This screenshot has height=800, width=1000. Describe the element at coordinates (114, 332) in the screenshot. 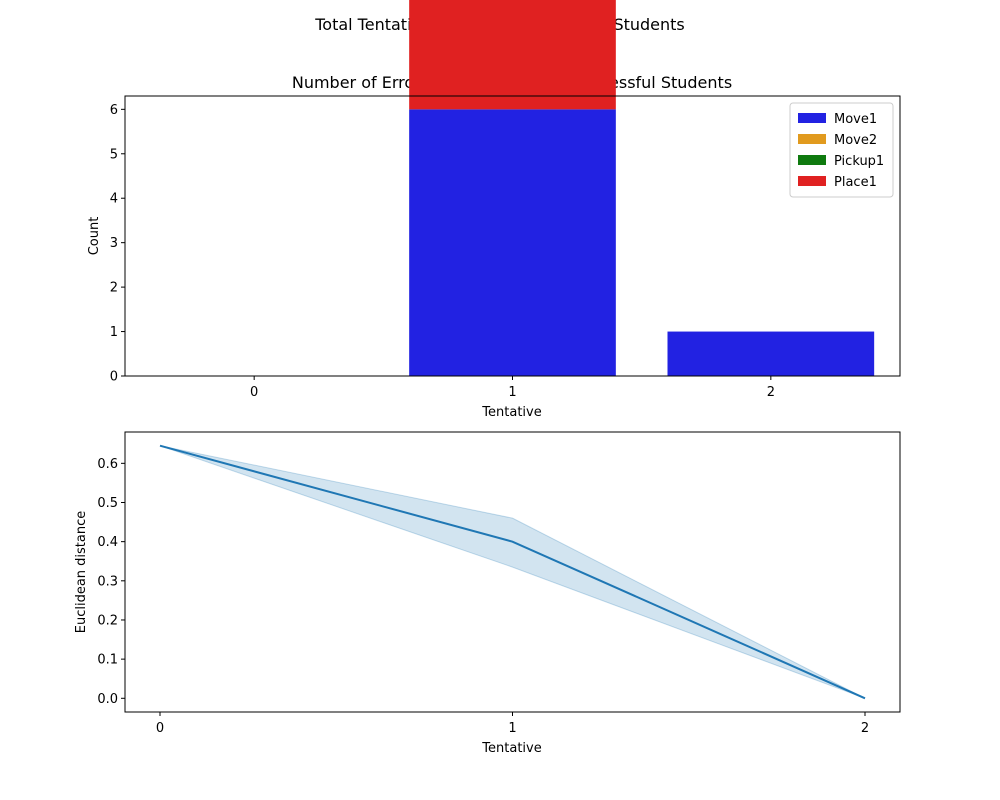

I see `y-tick-label: 1` at that location.